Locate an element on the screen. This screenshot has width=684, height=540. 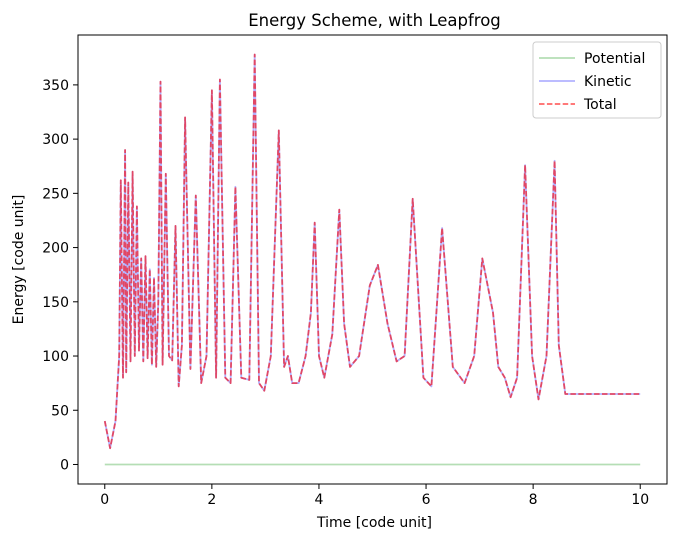
legend-box is located at coordinates (597, 80).